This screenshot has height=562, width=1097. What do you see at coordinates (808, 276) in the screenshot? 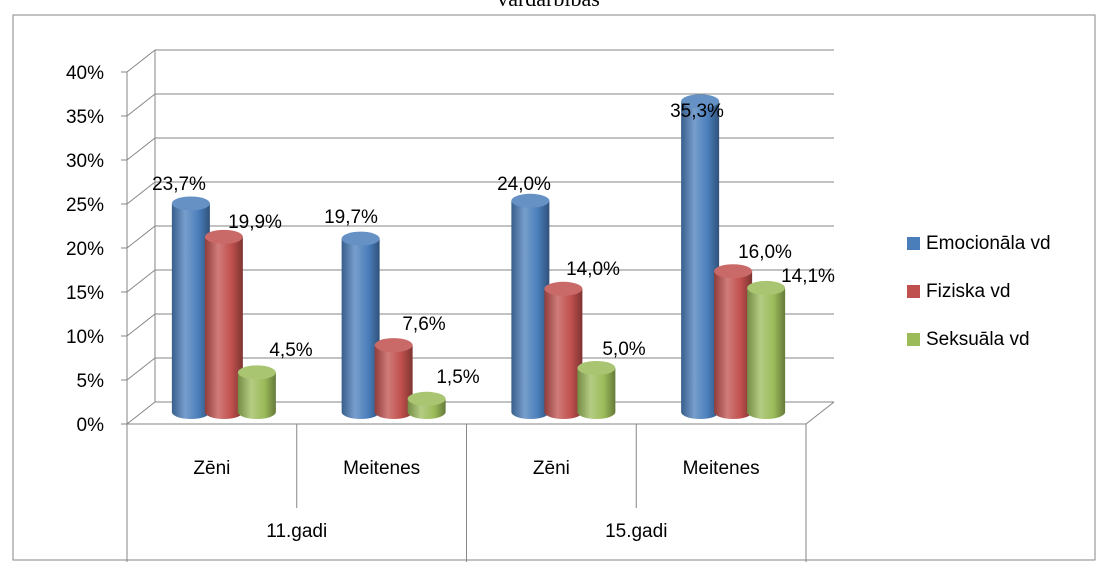
I see `data-label: 14,1%` at bounding box center [808, 276].